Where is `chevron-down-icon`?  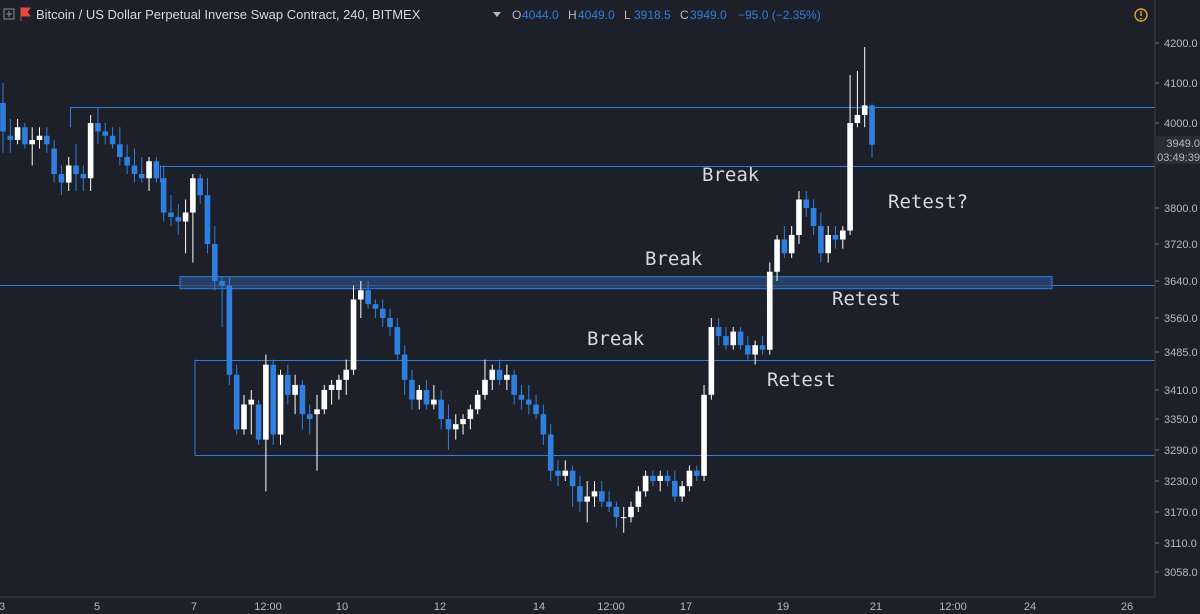 chevron-down-icon is located at coordinates (497, 14).